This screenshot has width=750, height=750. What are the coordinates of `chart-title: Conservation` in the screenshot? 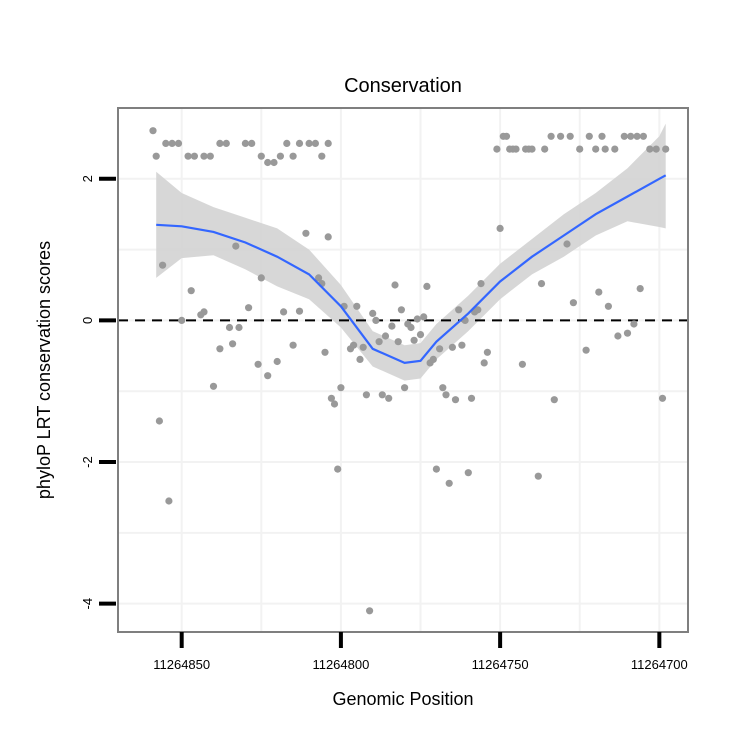 It's located at (403, 86).